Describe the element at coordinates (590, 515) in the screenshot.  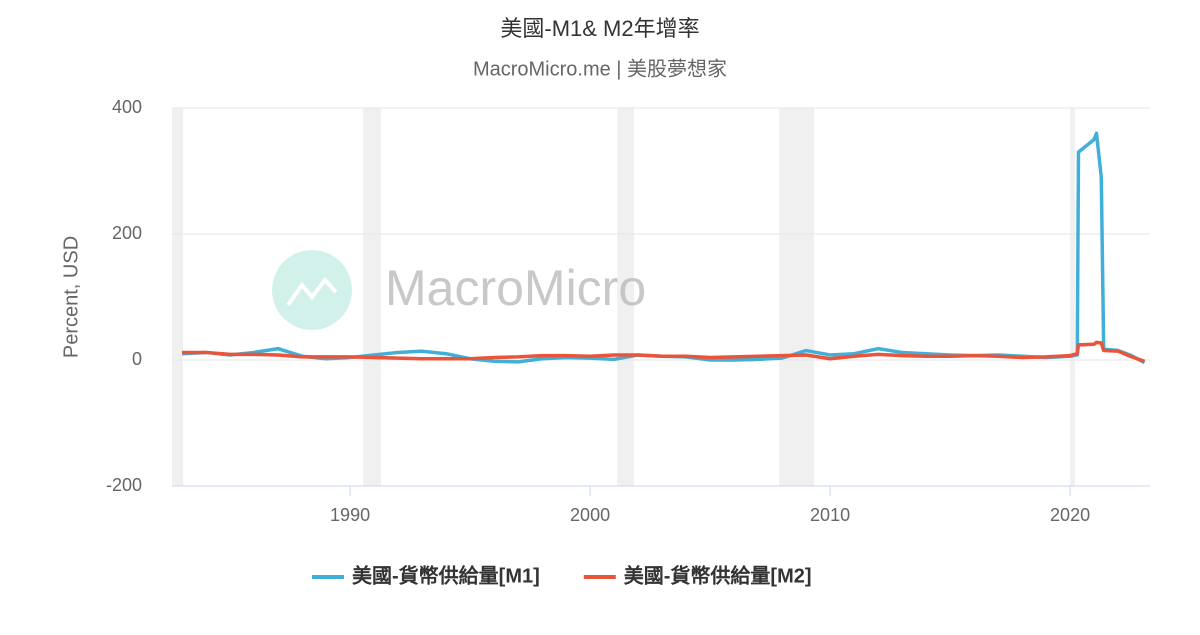
I see `x-tick-label: 2000` at that location.